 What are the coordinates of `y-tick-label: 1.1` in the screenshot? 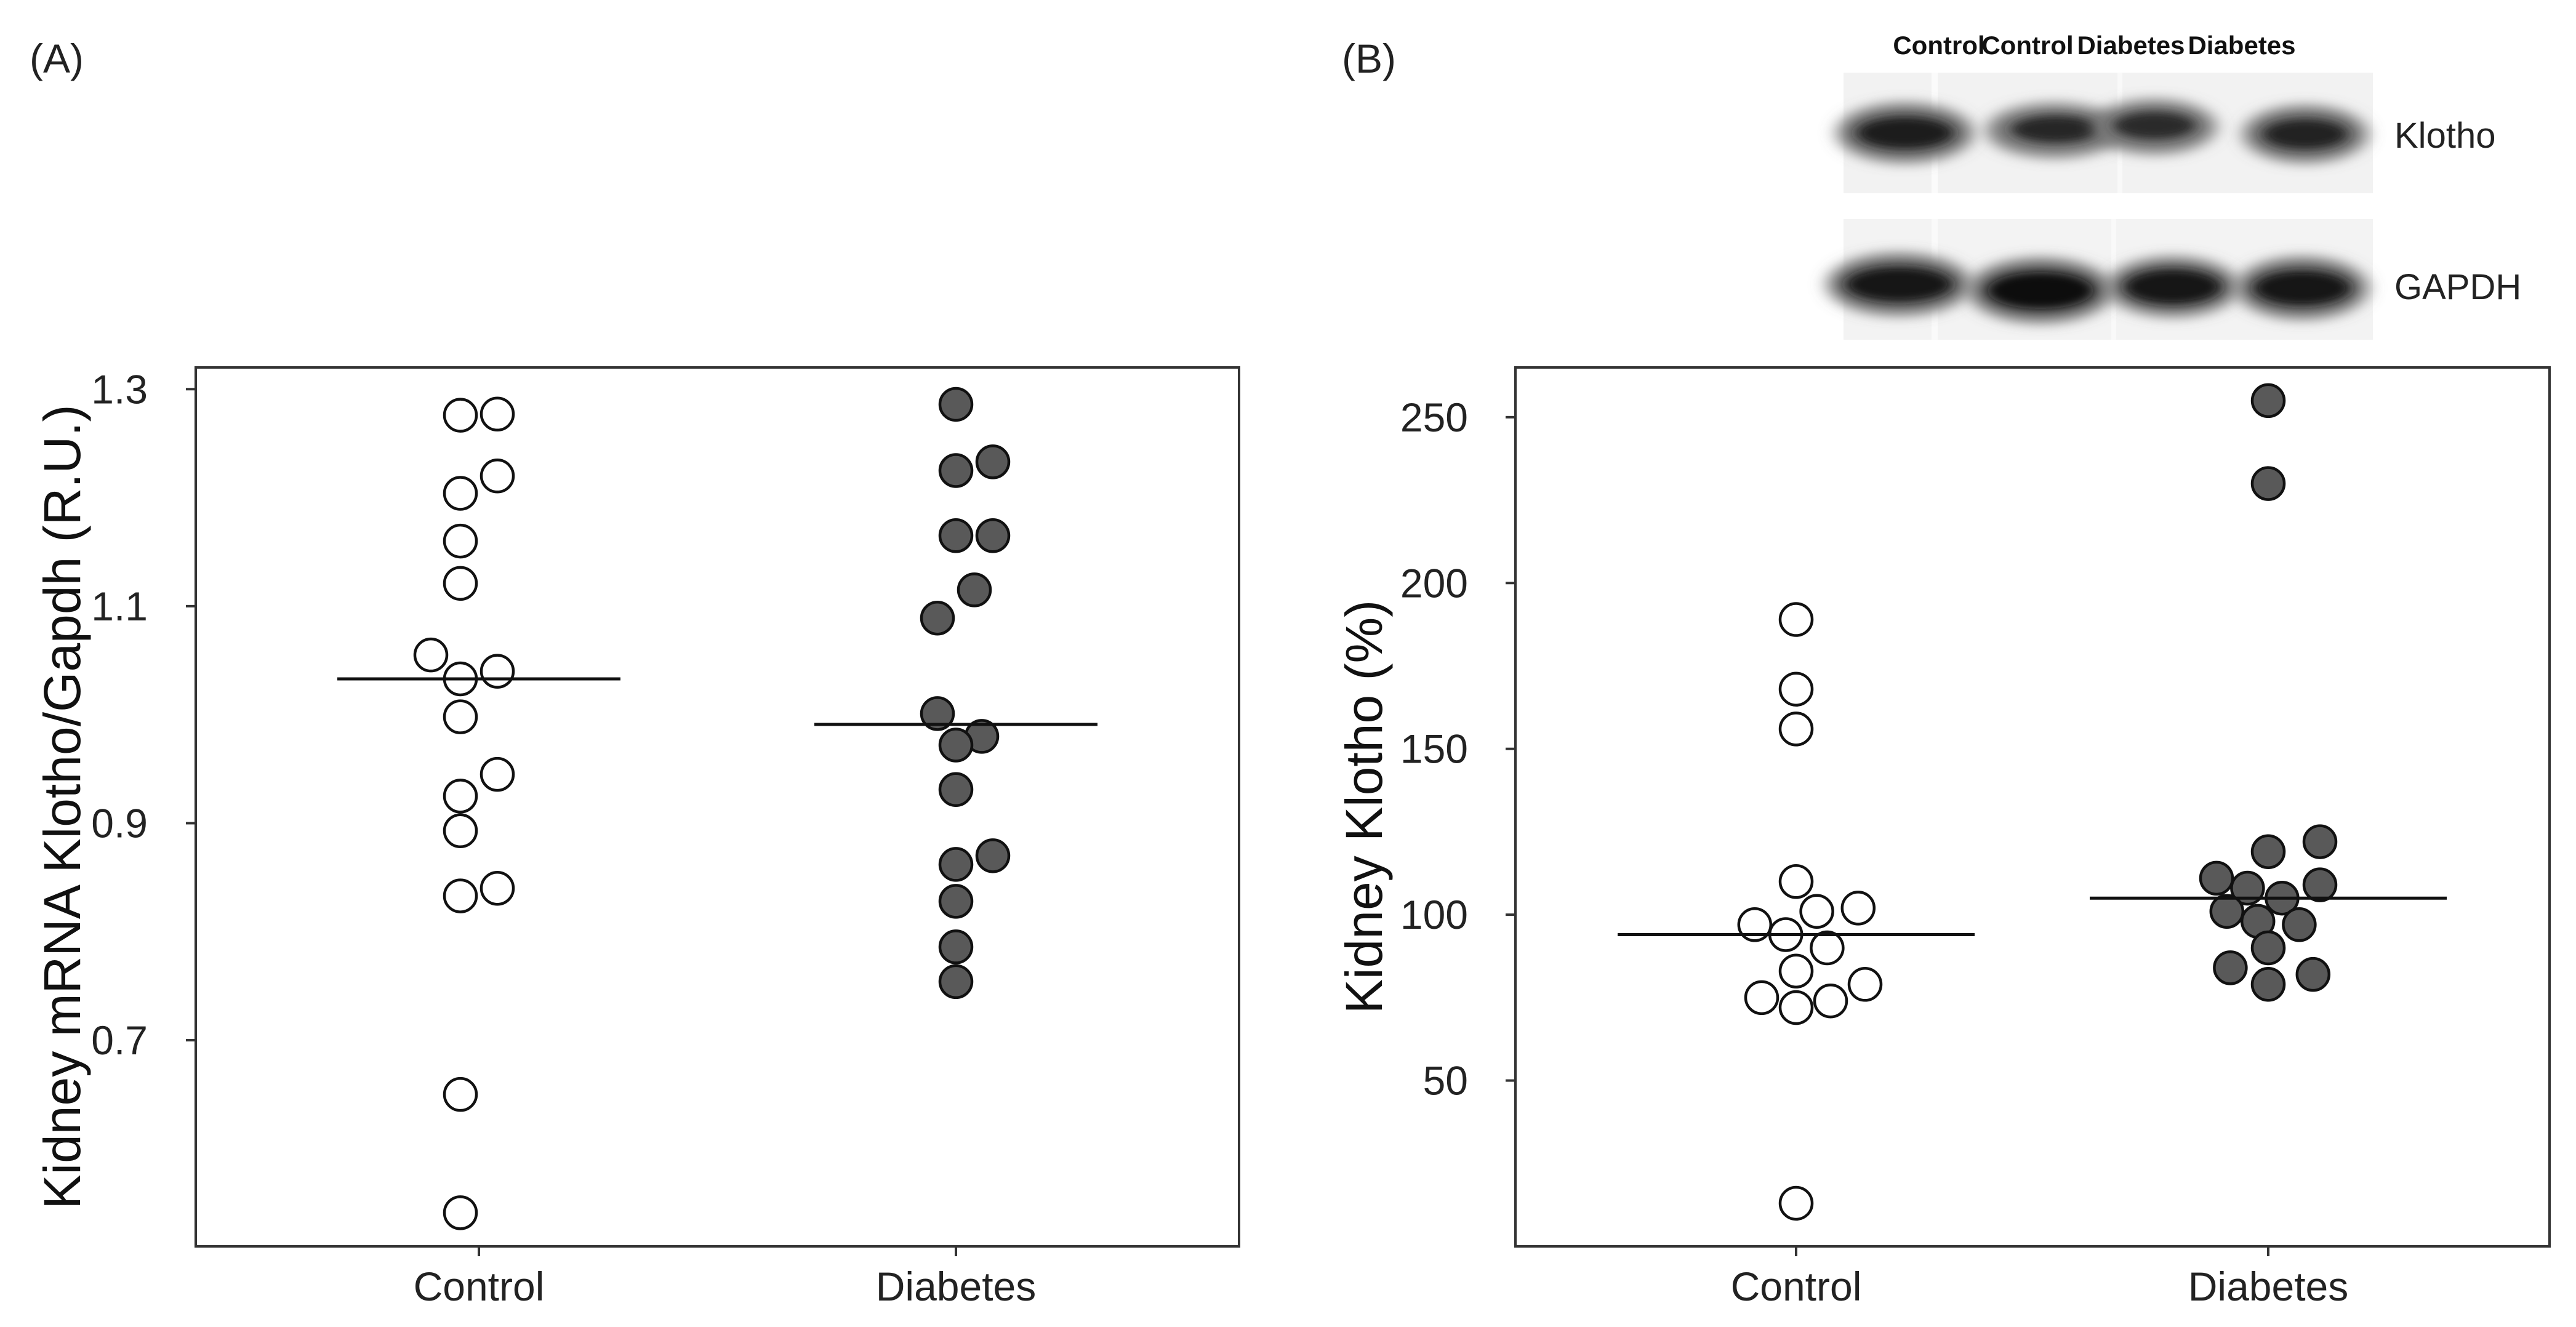 It's located at (120, 606).